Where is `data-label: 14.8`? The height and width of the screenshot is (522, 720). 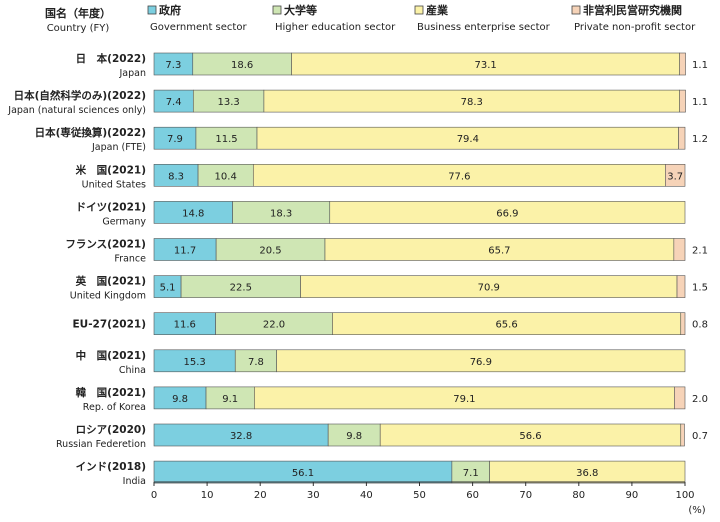
data-label: 14.8 is located at coordinates (193, 213).